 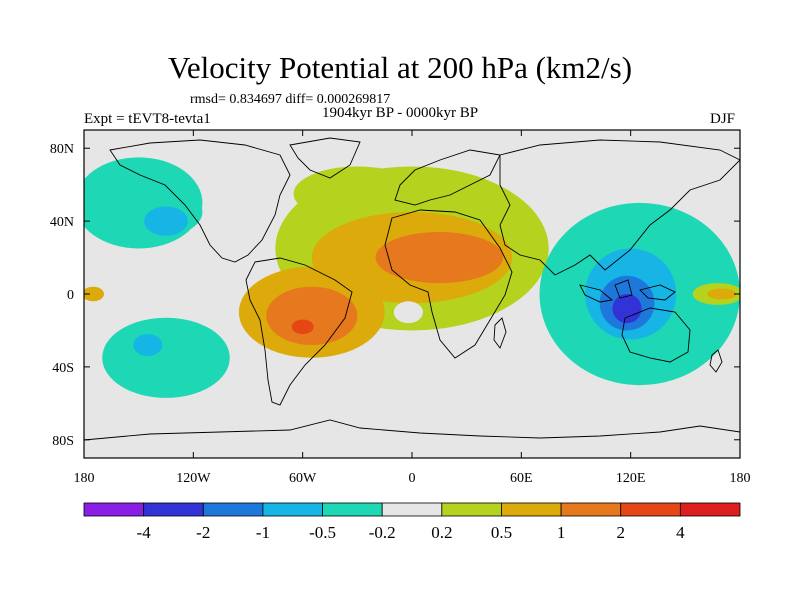 What do you see at coordinates (63, 441) in the screenshot?
I see `y-tick-label: 80S` at bounding box center [63, 441].